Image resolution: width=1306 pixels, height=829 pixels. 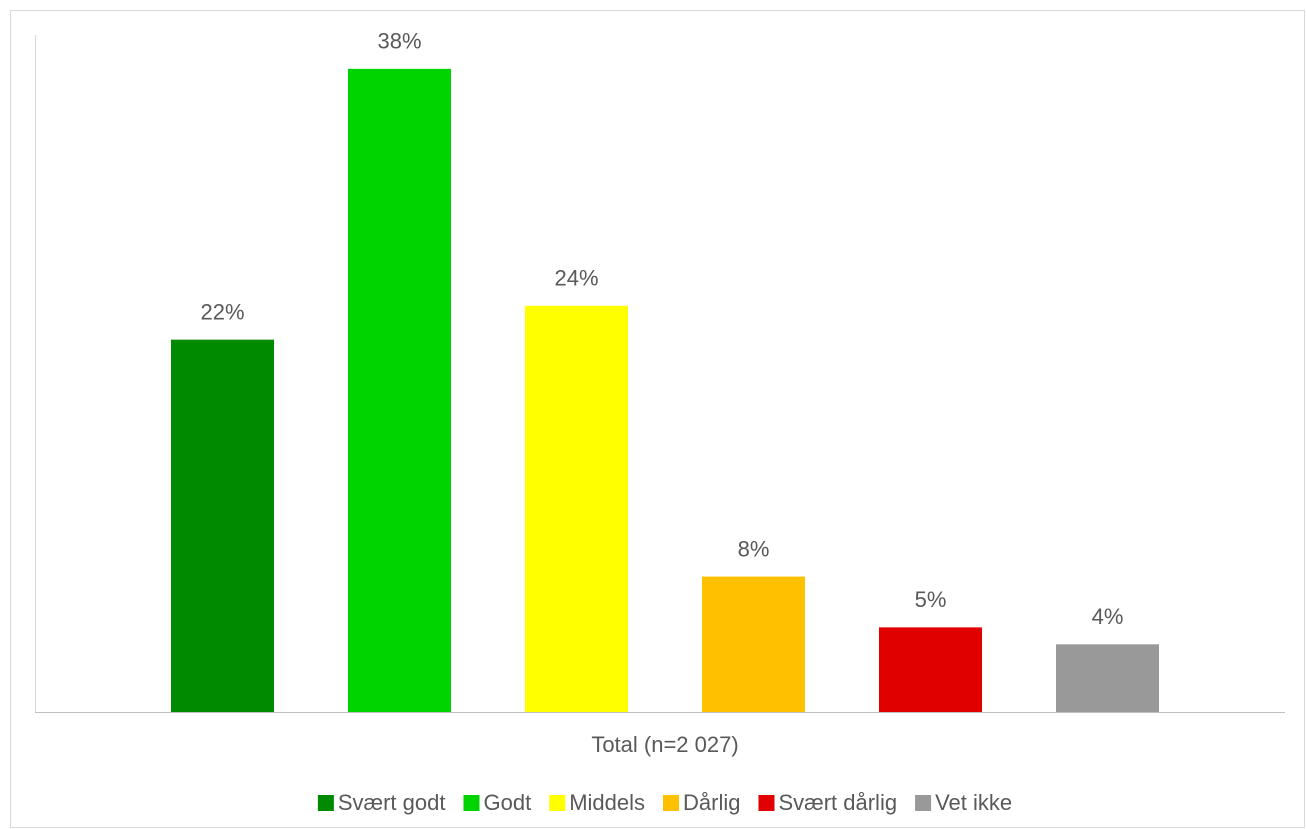 What do you see at coordinates (973, 802) in the screenshot?
I see `legend-label: Vet ikke` at bounding box center [973, 802].